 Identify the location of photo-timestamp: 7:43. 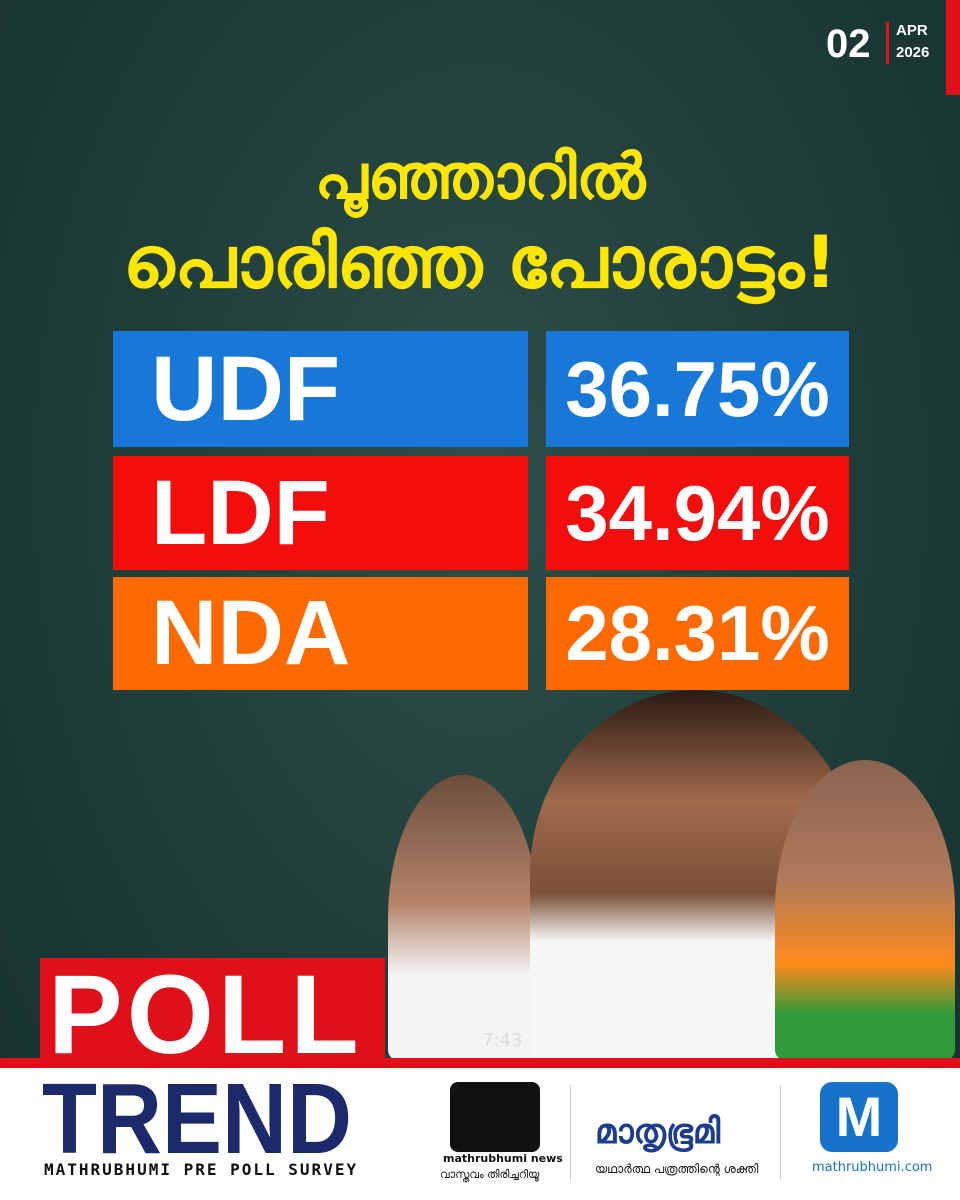
(502, 1040).